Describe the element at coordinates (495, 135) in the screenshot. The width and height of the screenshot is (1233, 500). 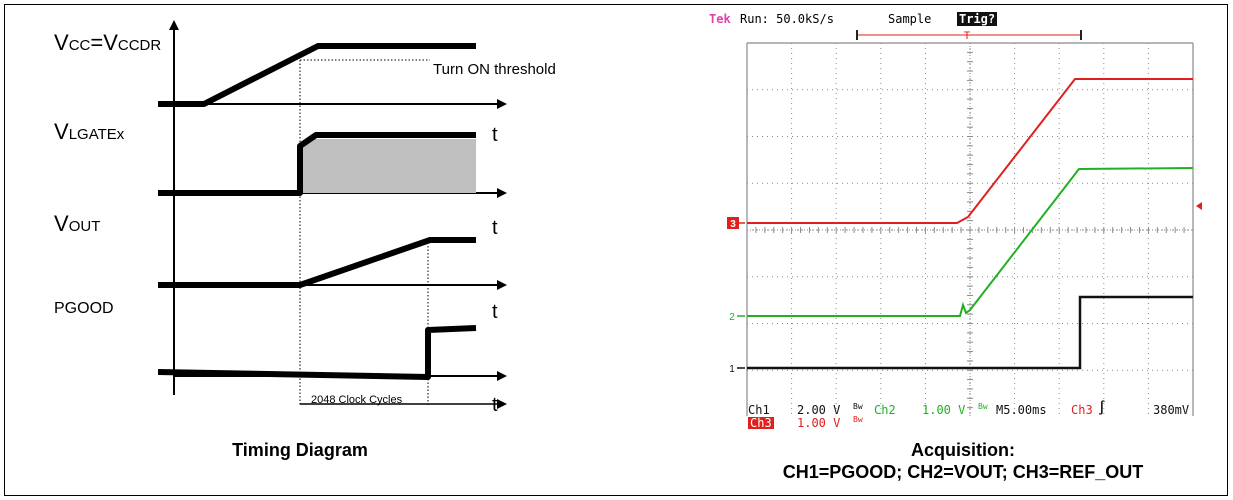
I see `t-label-vlgate: t` at that location.